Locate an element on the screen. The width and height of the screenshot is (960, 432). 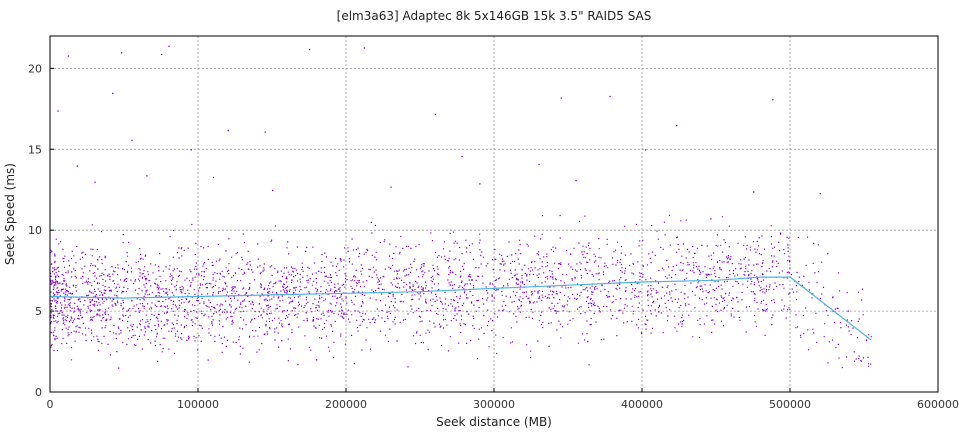
x-tick-label: 0 is located at coordinates (50, 404).